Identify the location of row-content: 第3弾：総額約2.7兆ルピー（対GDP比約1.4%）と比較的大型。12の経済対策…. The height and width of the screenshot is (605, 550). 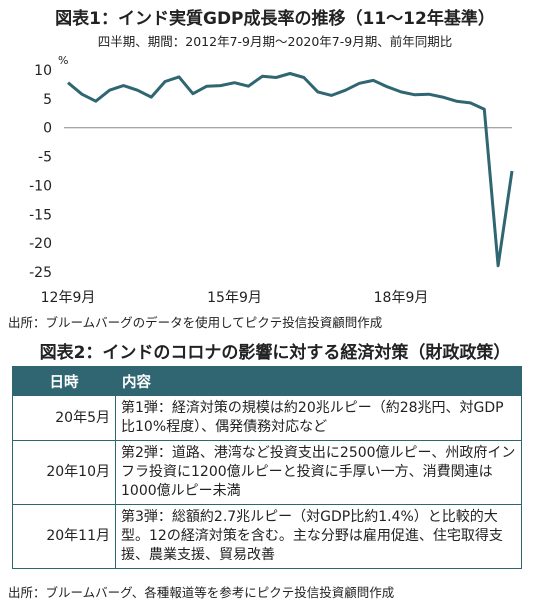
(318, 536).